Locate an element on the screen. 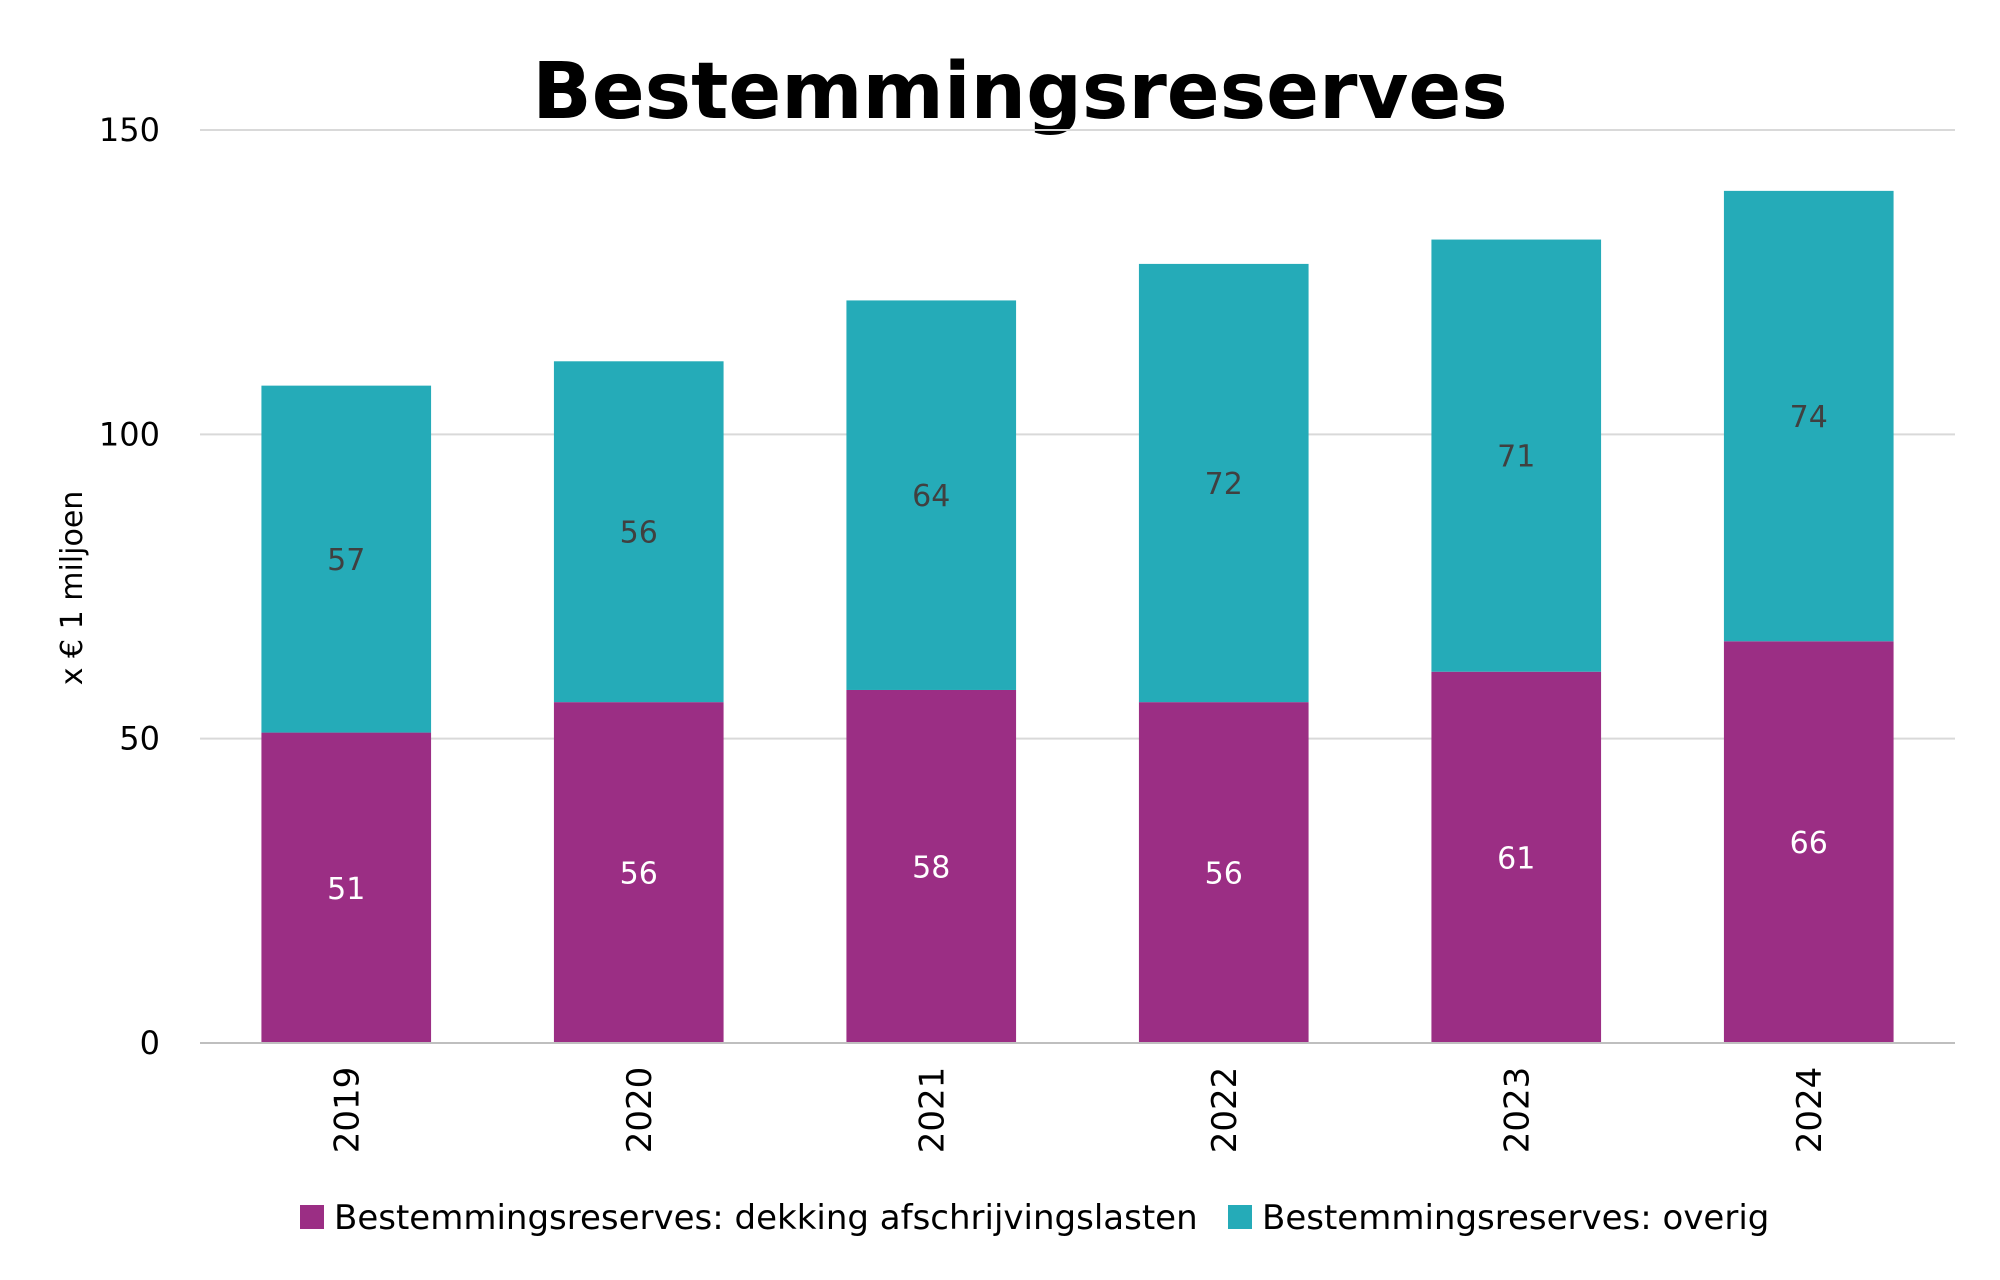 The image size is (2000, 1280). data-label-2019-series-1: 51 is located at coordinates (346, 889).